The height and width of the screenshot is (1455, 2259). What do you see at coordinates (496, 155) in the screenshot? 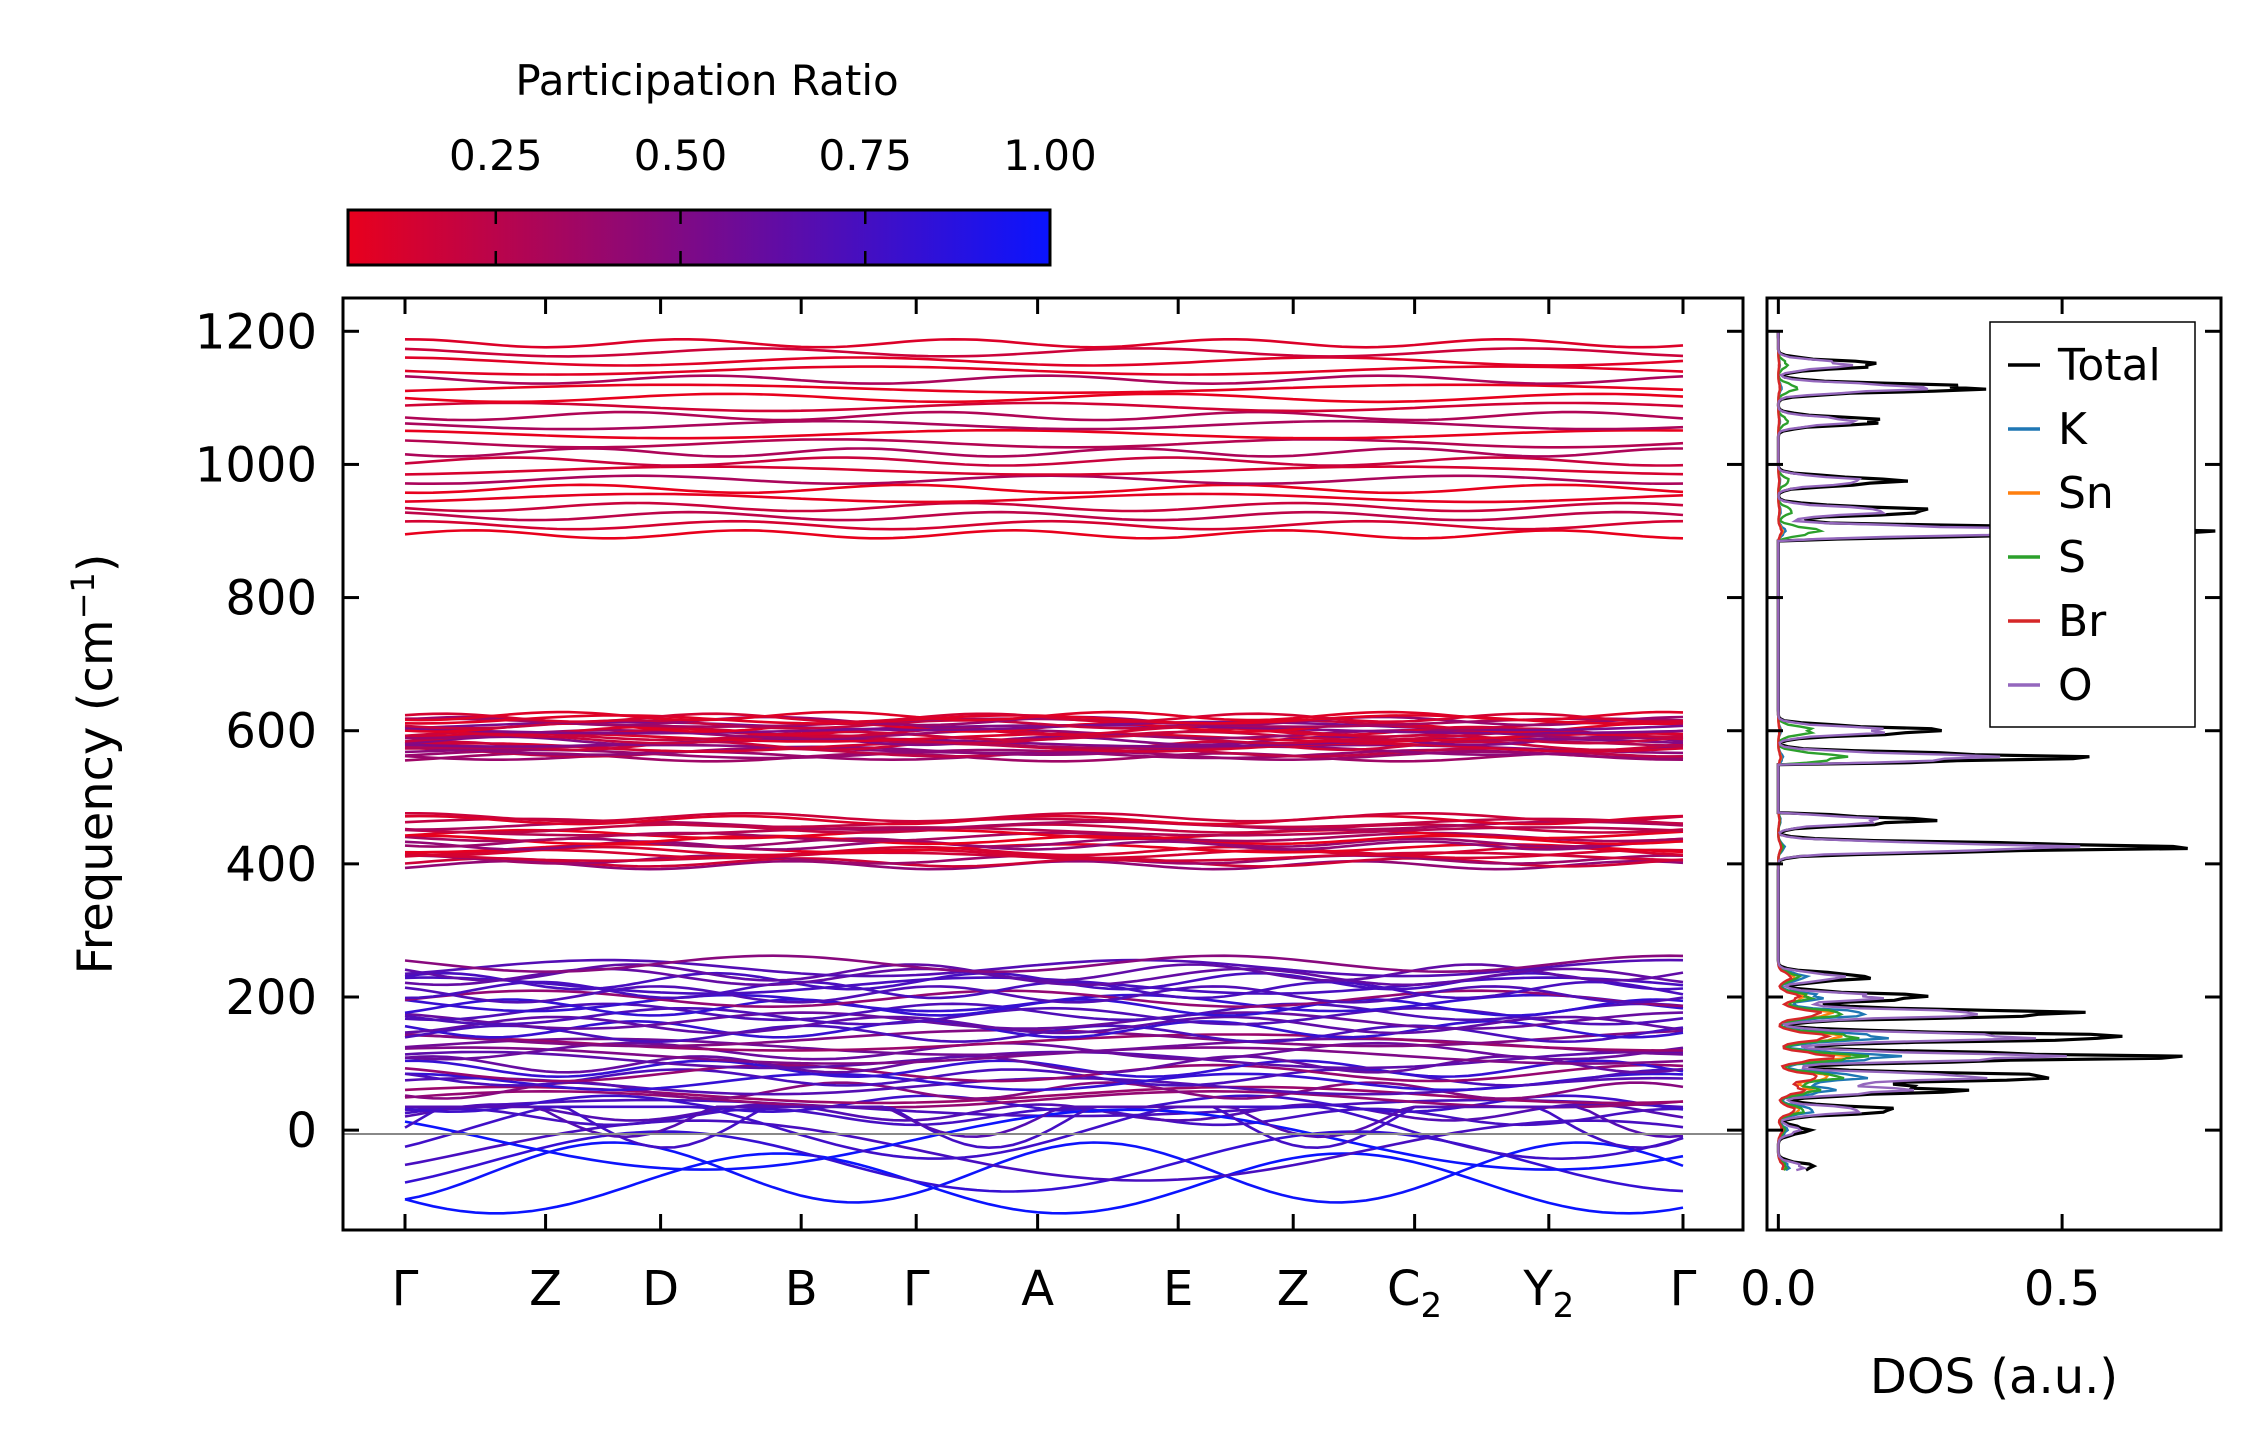
I see `colorbar-tick-label: 0.25` at bounding box center [496, 155].